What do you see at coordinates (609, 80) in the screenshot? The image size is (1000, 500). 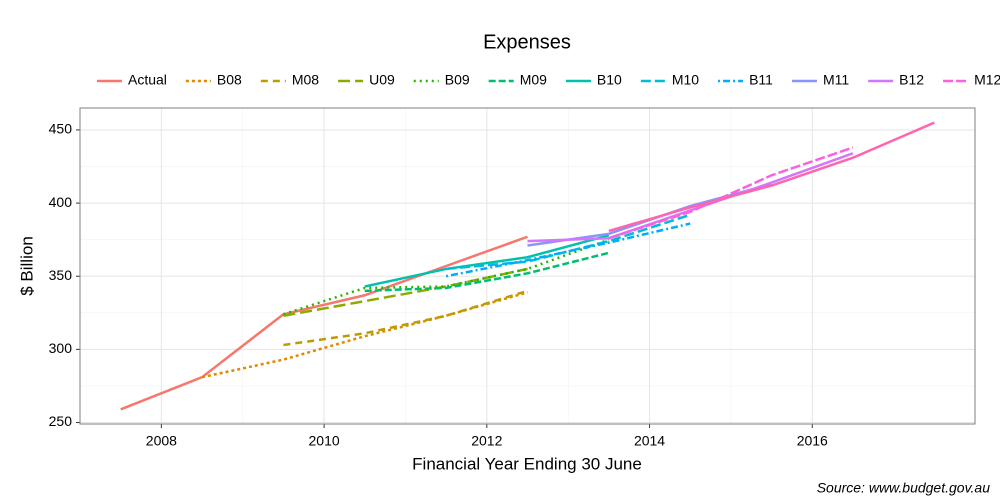 I see `legend-label: B10` at bounding box center [609, 80].